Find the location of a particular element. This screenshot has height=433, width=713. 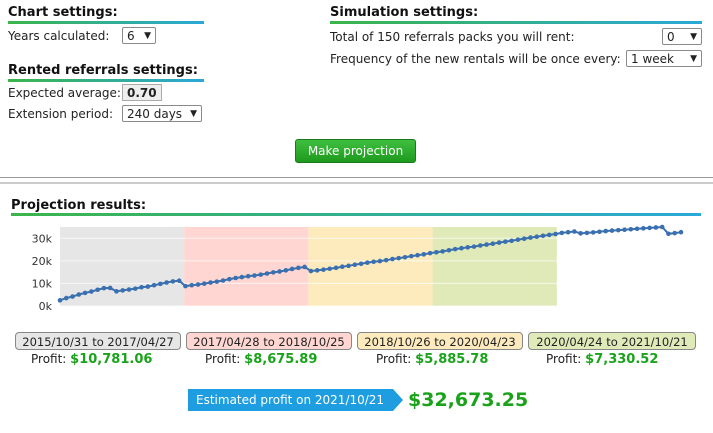

extension-period-select: 240 days ▼ is located at coordinates (162, 113).